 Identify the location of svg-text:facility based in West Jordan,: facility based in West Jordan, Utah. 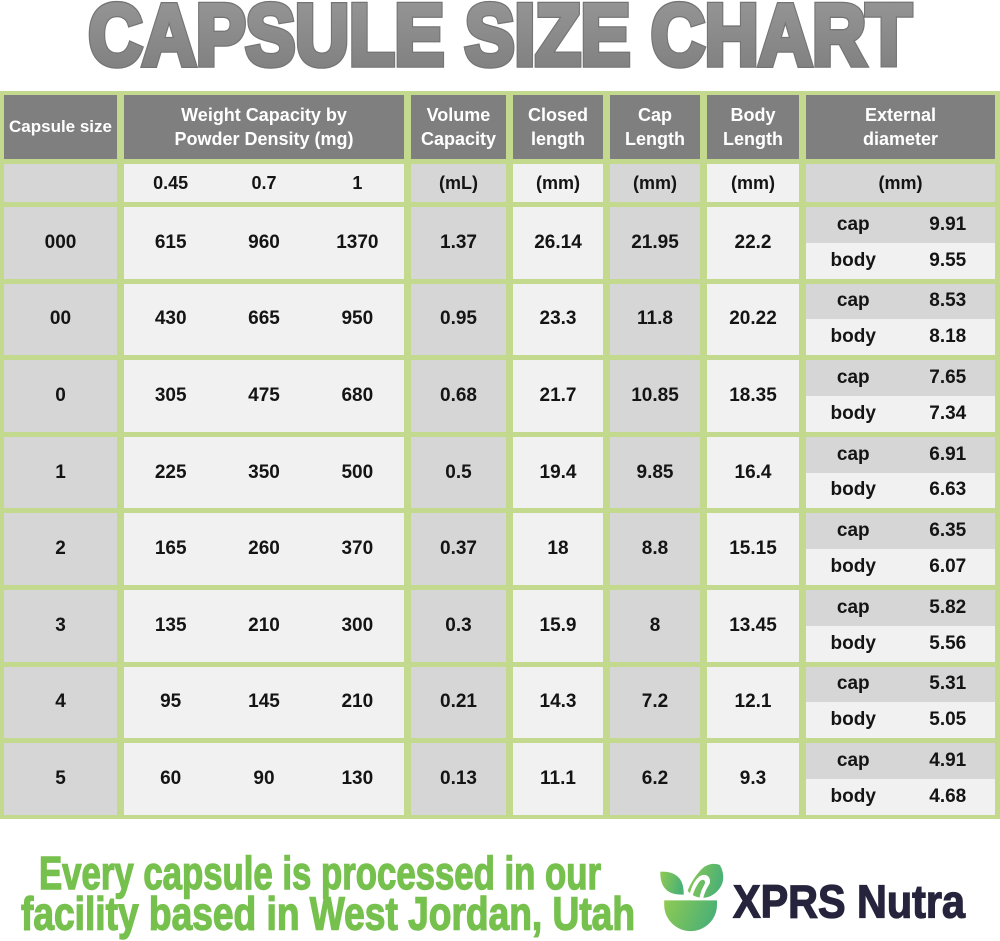
(328, 914).